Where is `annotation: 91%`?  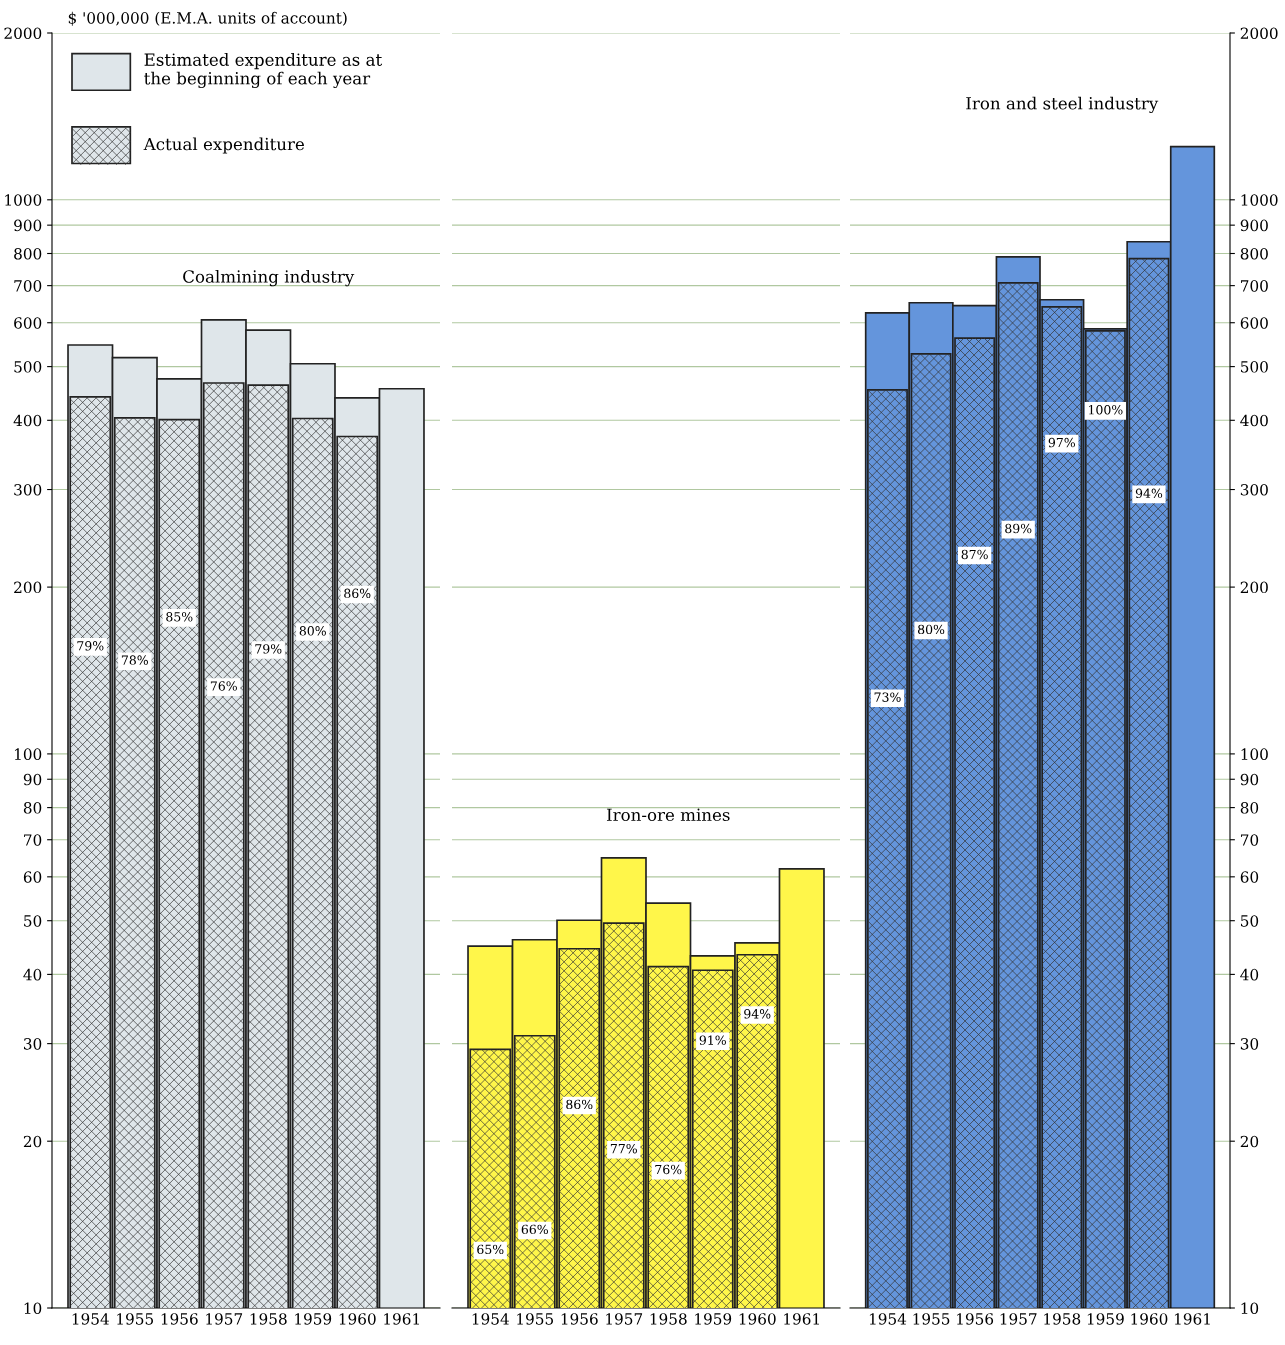
annotation: 91% is located at coordinates (712, 1040).